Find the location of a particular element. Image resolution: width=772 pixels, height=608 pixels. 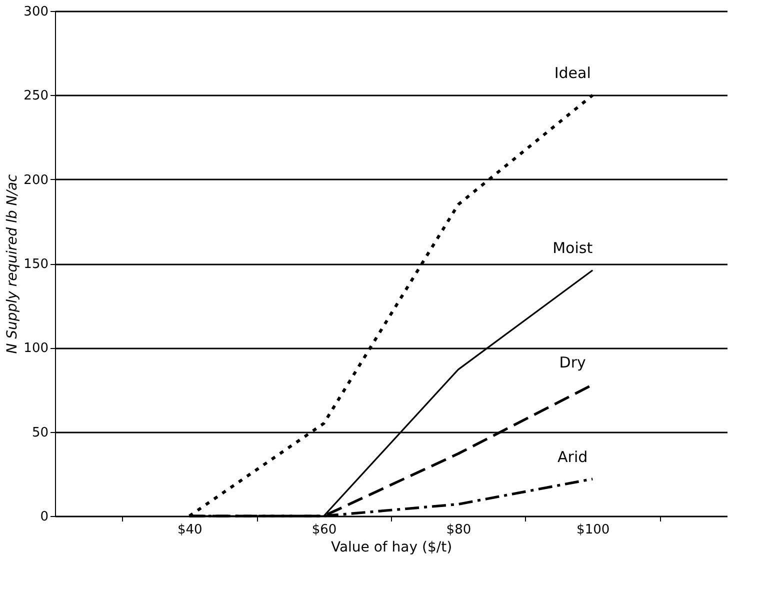

y-tick-label: 200 is located at coordinates (36, 180).